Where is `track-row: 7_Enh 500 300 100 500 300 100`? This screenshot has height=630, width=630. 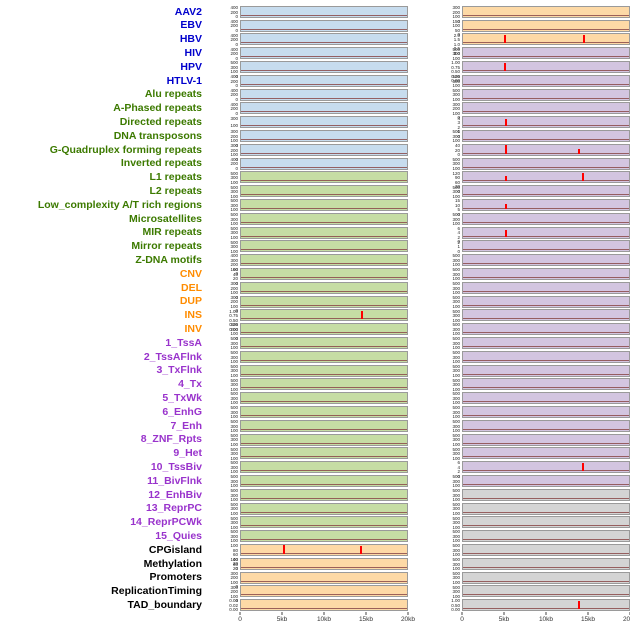 track-row: 7_Enh 500 300 100 500 300 100 is located at coordinates (315, 426).